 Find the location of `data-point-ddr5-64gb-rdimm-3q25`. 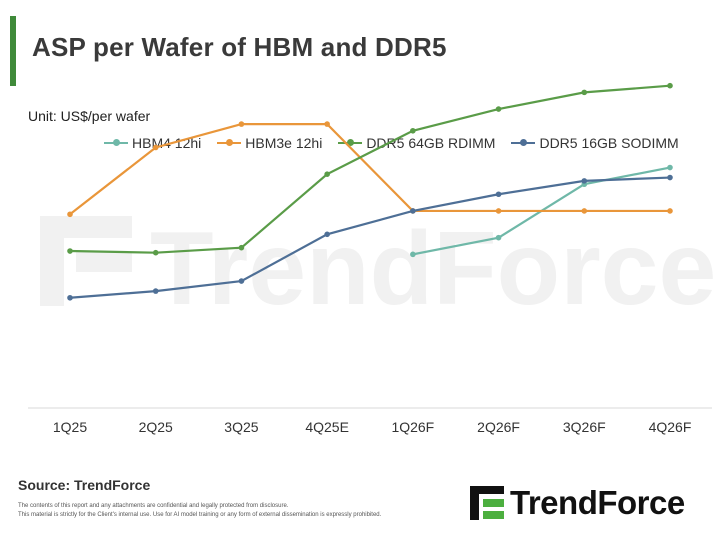

data-point-ddr5-64gb-rdimm-3q25 is located at coordinates (241, 247).